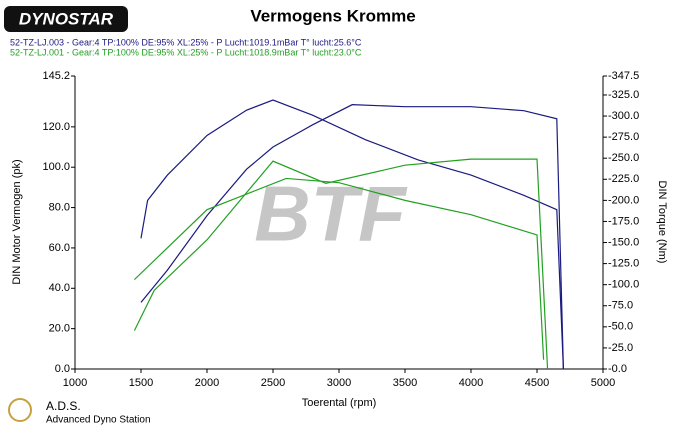 The width and height of the screenshot is (685, 433). What do you see at coordinates (623, 221) in the screenshot?
I see `y2-tick-label: -175.0` at bounding box center [623, 221].